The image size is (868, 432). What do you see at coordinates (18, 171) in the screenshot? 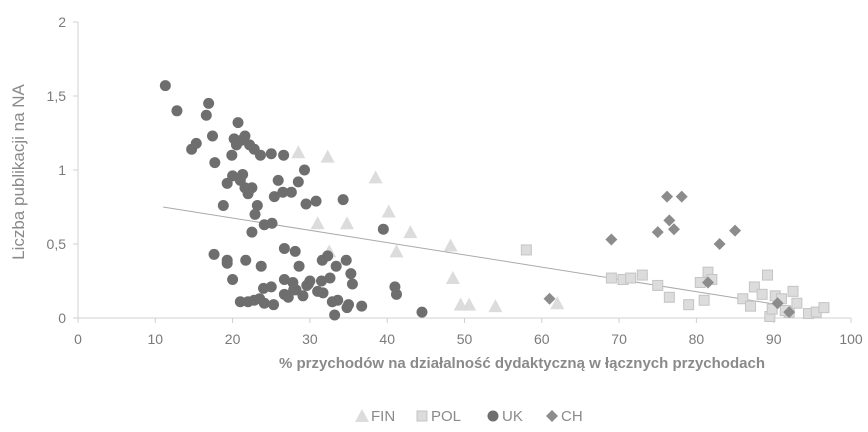
I see `y-axis-title: Liczba publikacji na NA` at bounding box center [18, 171].